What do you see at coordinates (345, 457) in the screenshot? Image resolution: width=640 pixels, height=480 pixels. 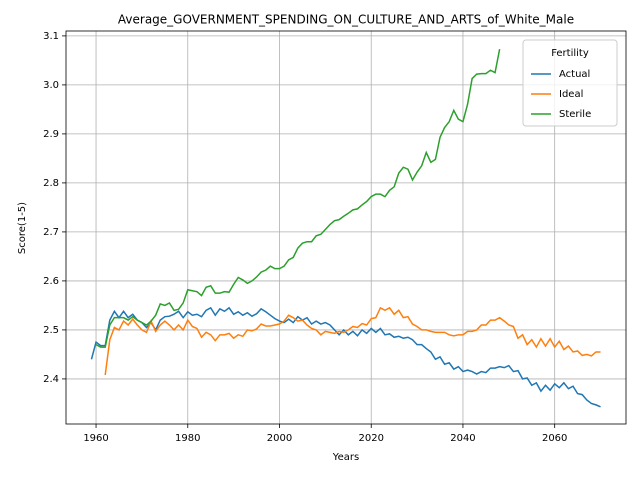 I see `x-axis-label: Years` at bounding box center [345, 457].